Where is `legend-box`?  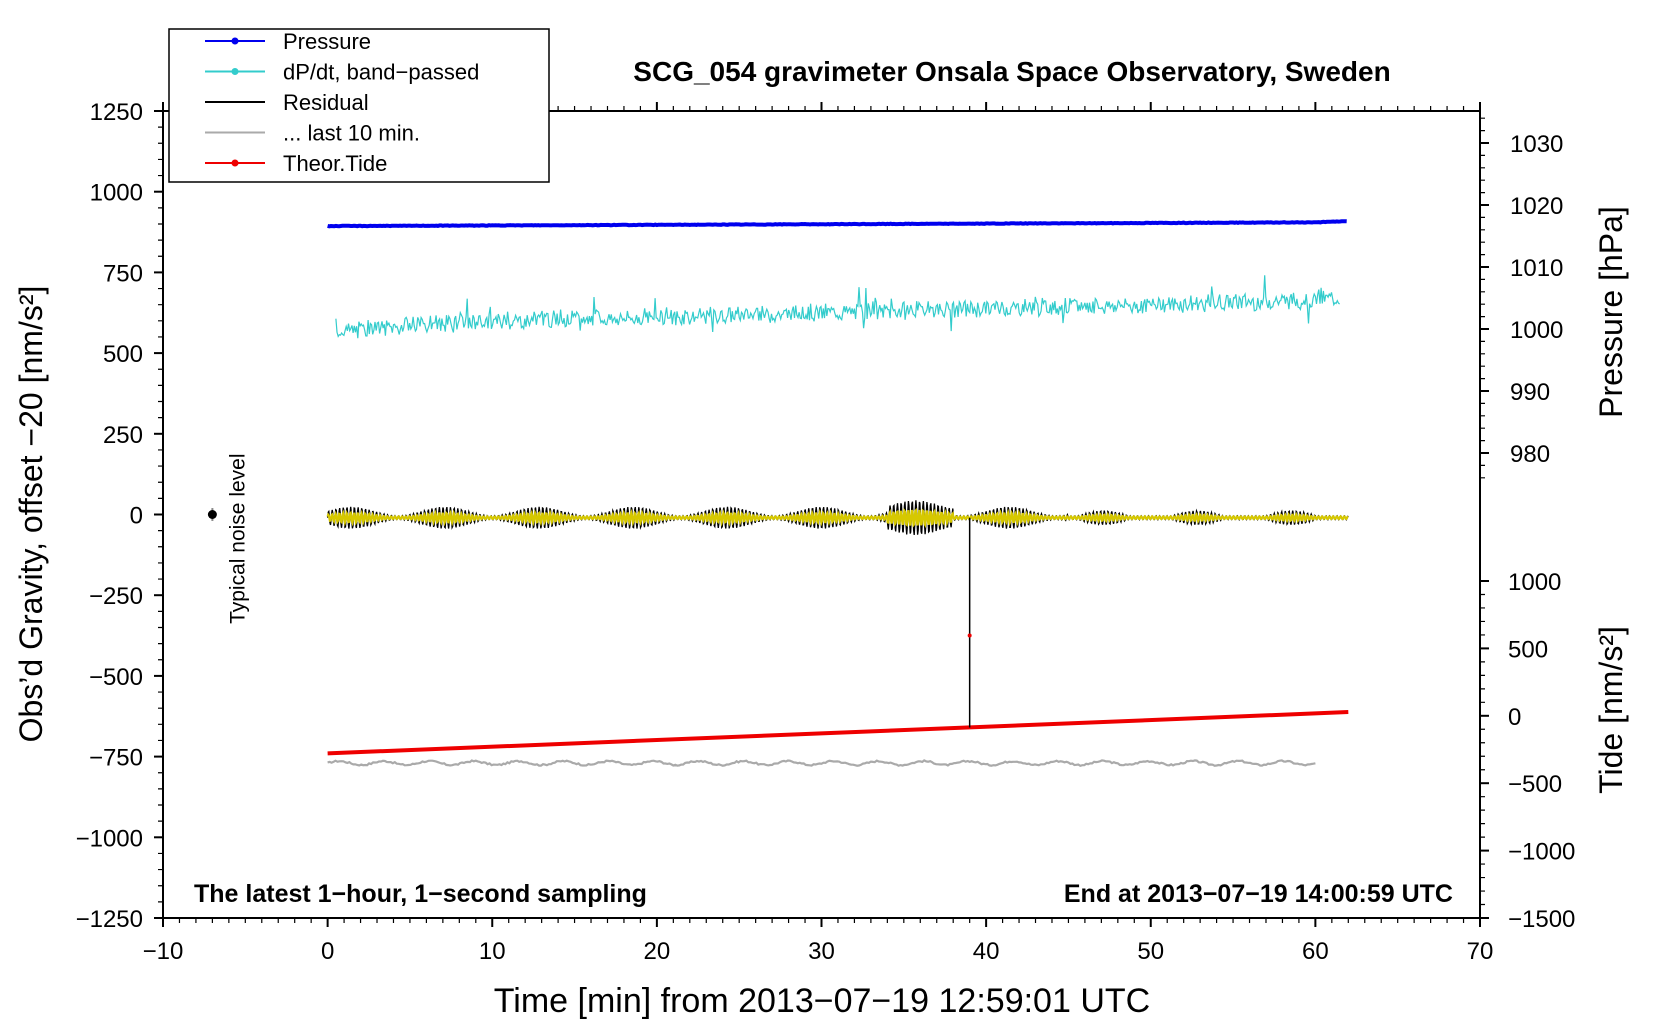 legend-box is located at coordinates (359, 105).